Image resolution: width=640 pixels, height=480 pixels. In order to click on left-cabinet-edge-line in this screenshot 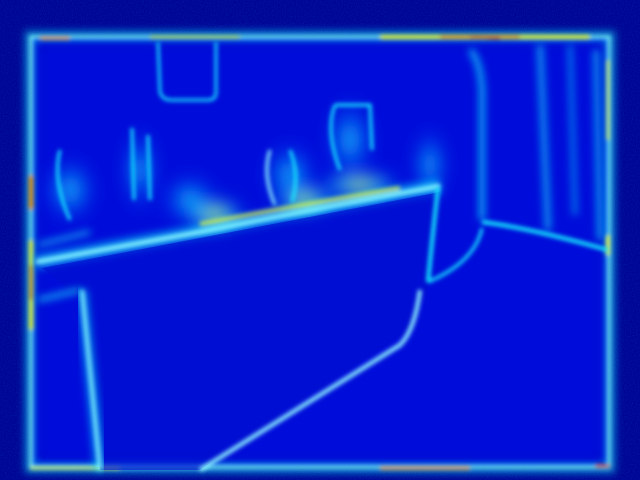, I will do `click(91, 380)`.